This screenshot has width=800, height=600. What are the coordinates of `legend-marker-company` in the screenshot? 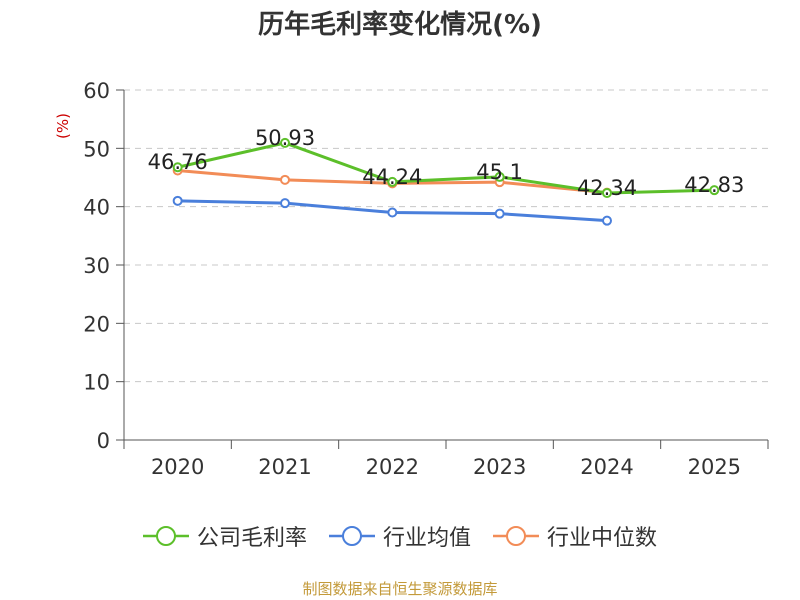 It's located at (165, 536).